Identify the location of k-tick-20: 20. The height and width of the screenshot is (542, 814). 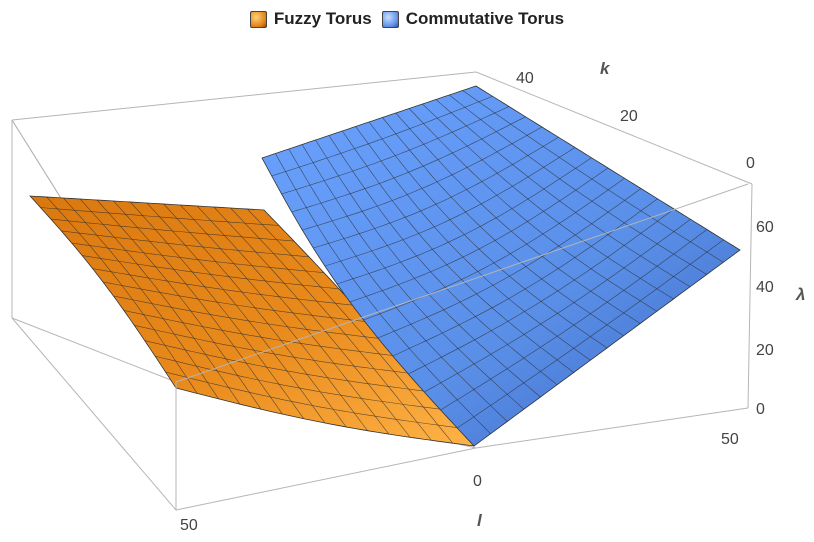
(629, 116).